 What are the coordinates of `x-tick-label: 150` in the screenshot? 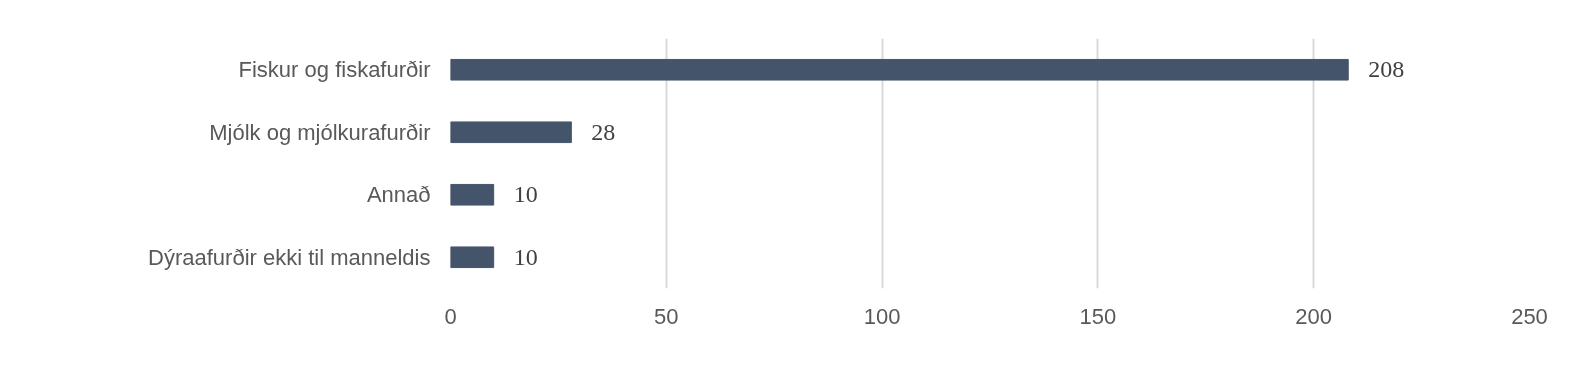 It's located at (1098, 316).